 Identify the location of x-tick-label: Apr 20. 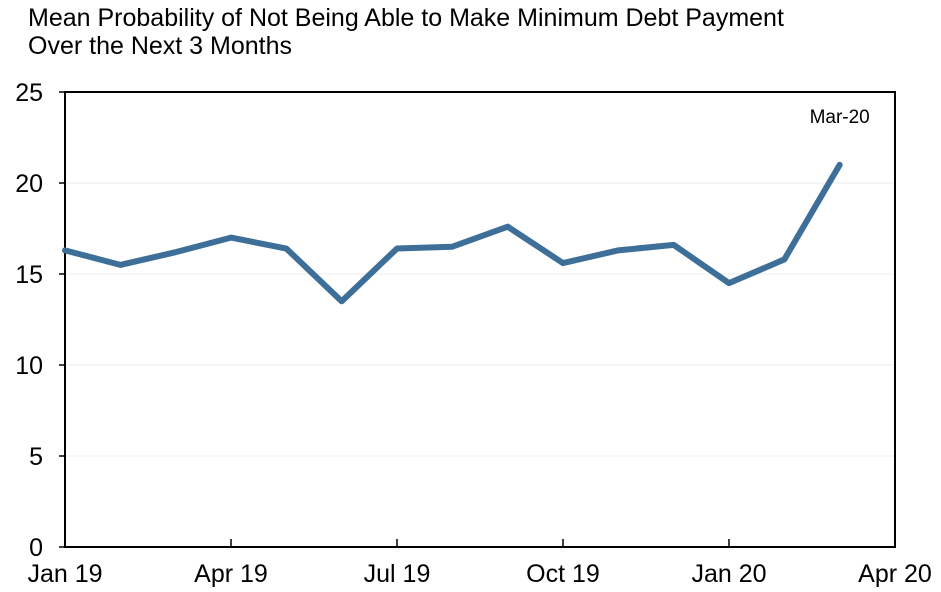
(895, 574).